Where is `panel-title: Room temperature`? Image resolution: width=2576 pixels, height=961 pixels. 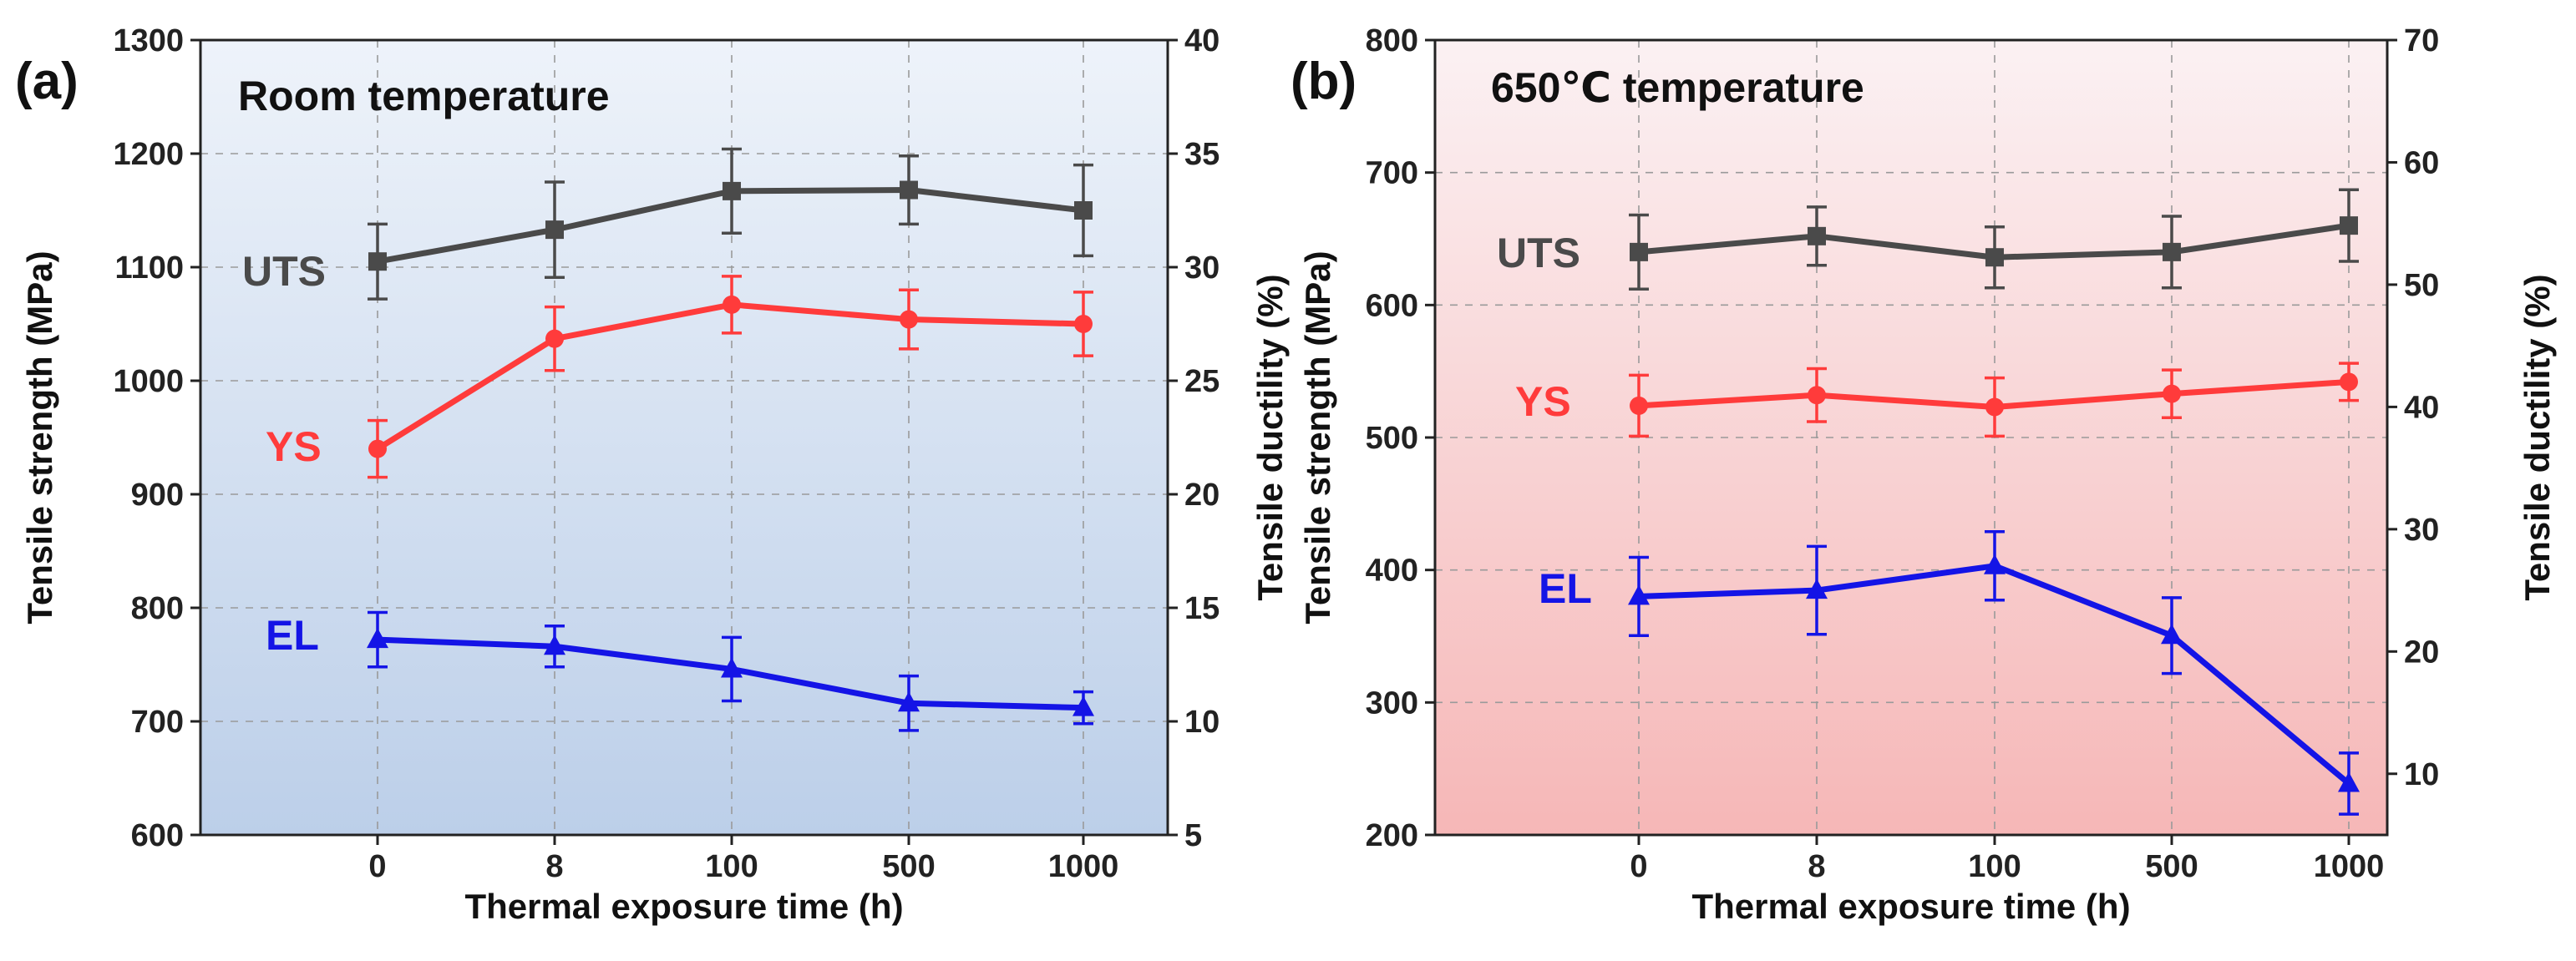 panel-title: Room temperature is located at coordinates (424, 96).